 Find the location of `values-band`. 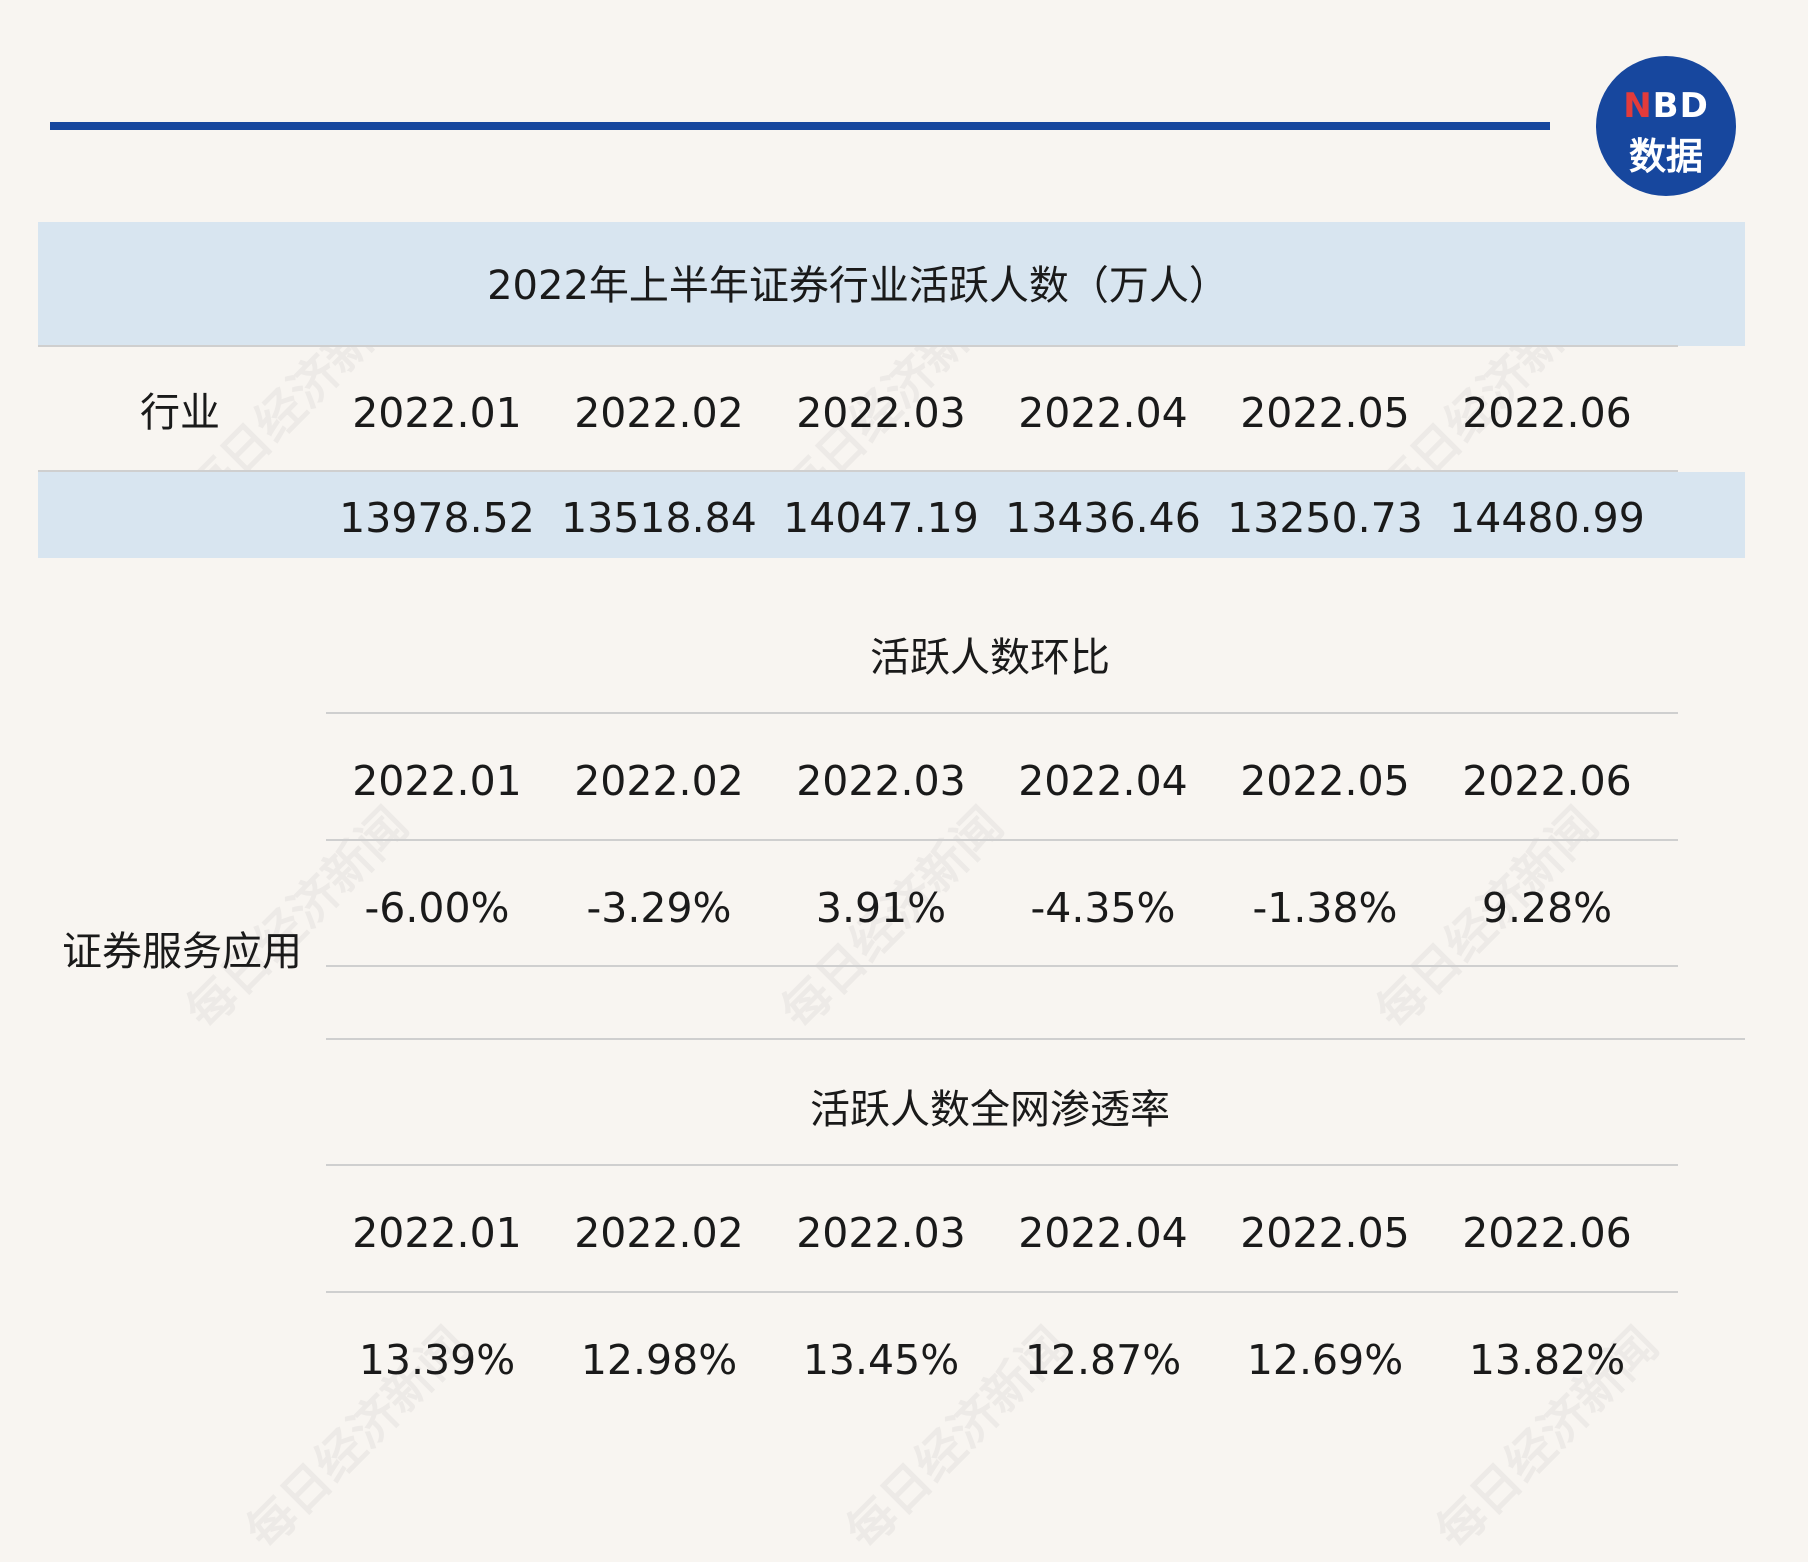

values-band is located at coordinates (891, 515).